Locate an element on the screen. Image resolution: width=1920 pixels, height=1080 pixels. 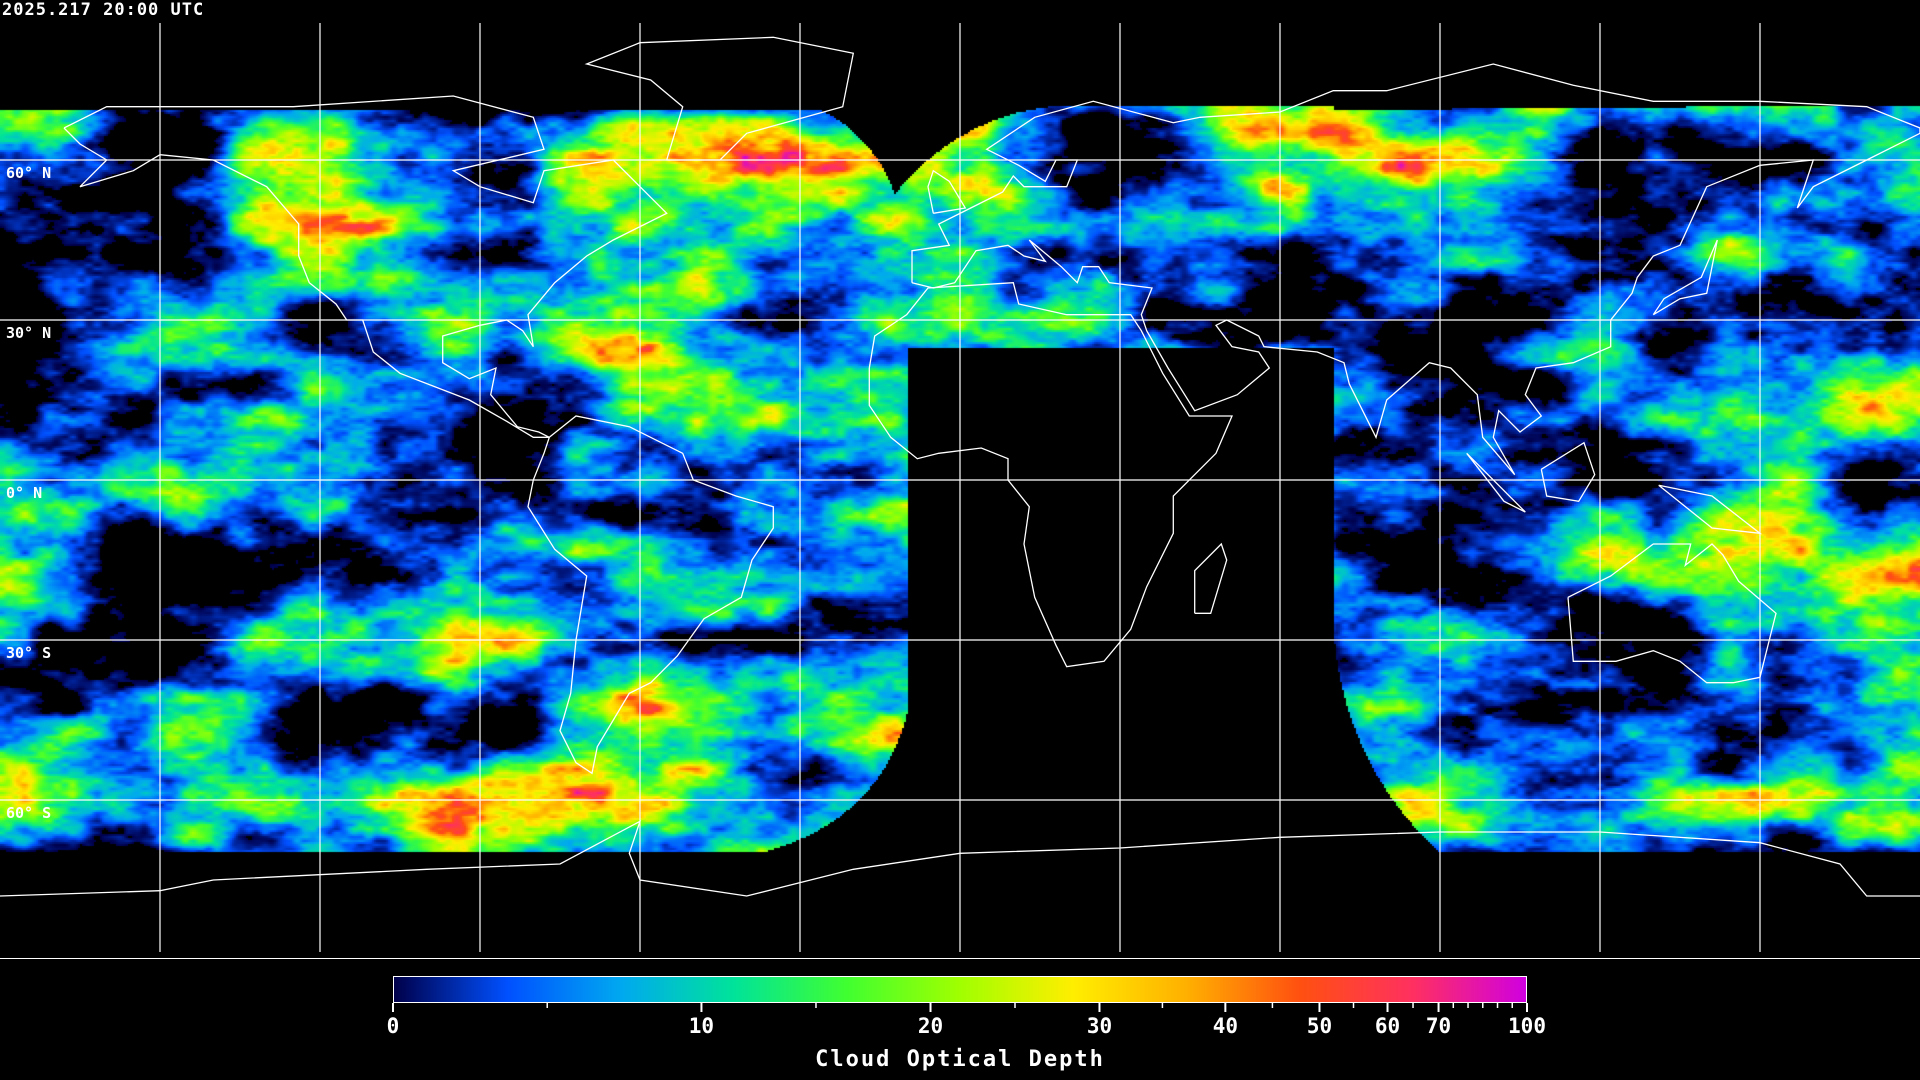
colorbar-tick-label: 0 is located at coordinates (393, 1026).